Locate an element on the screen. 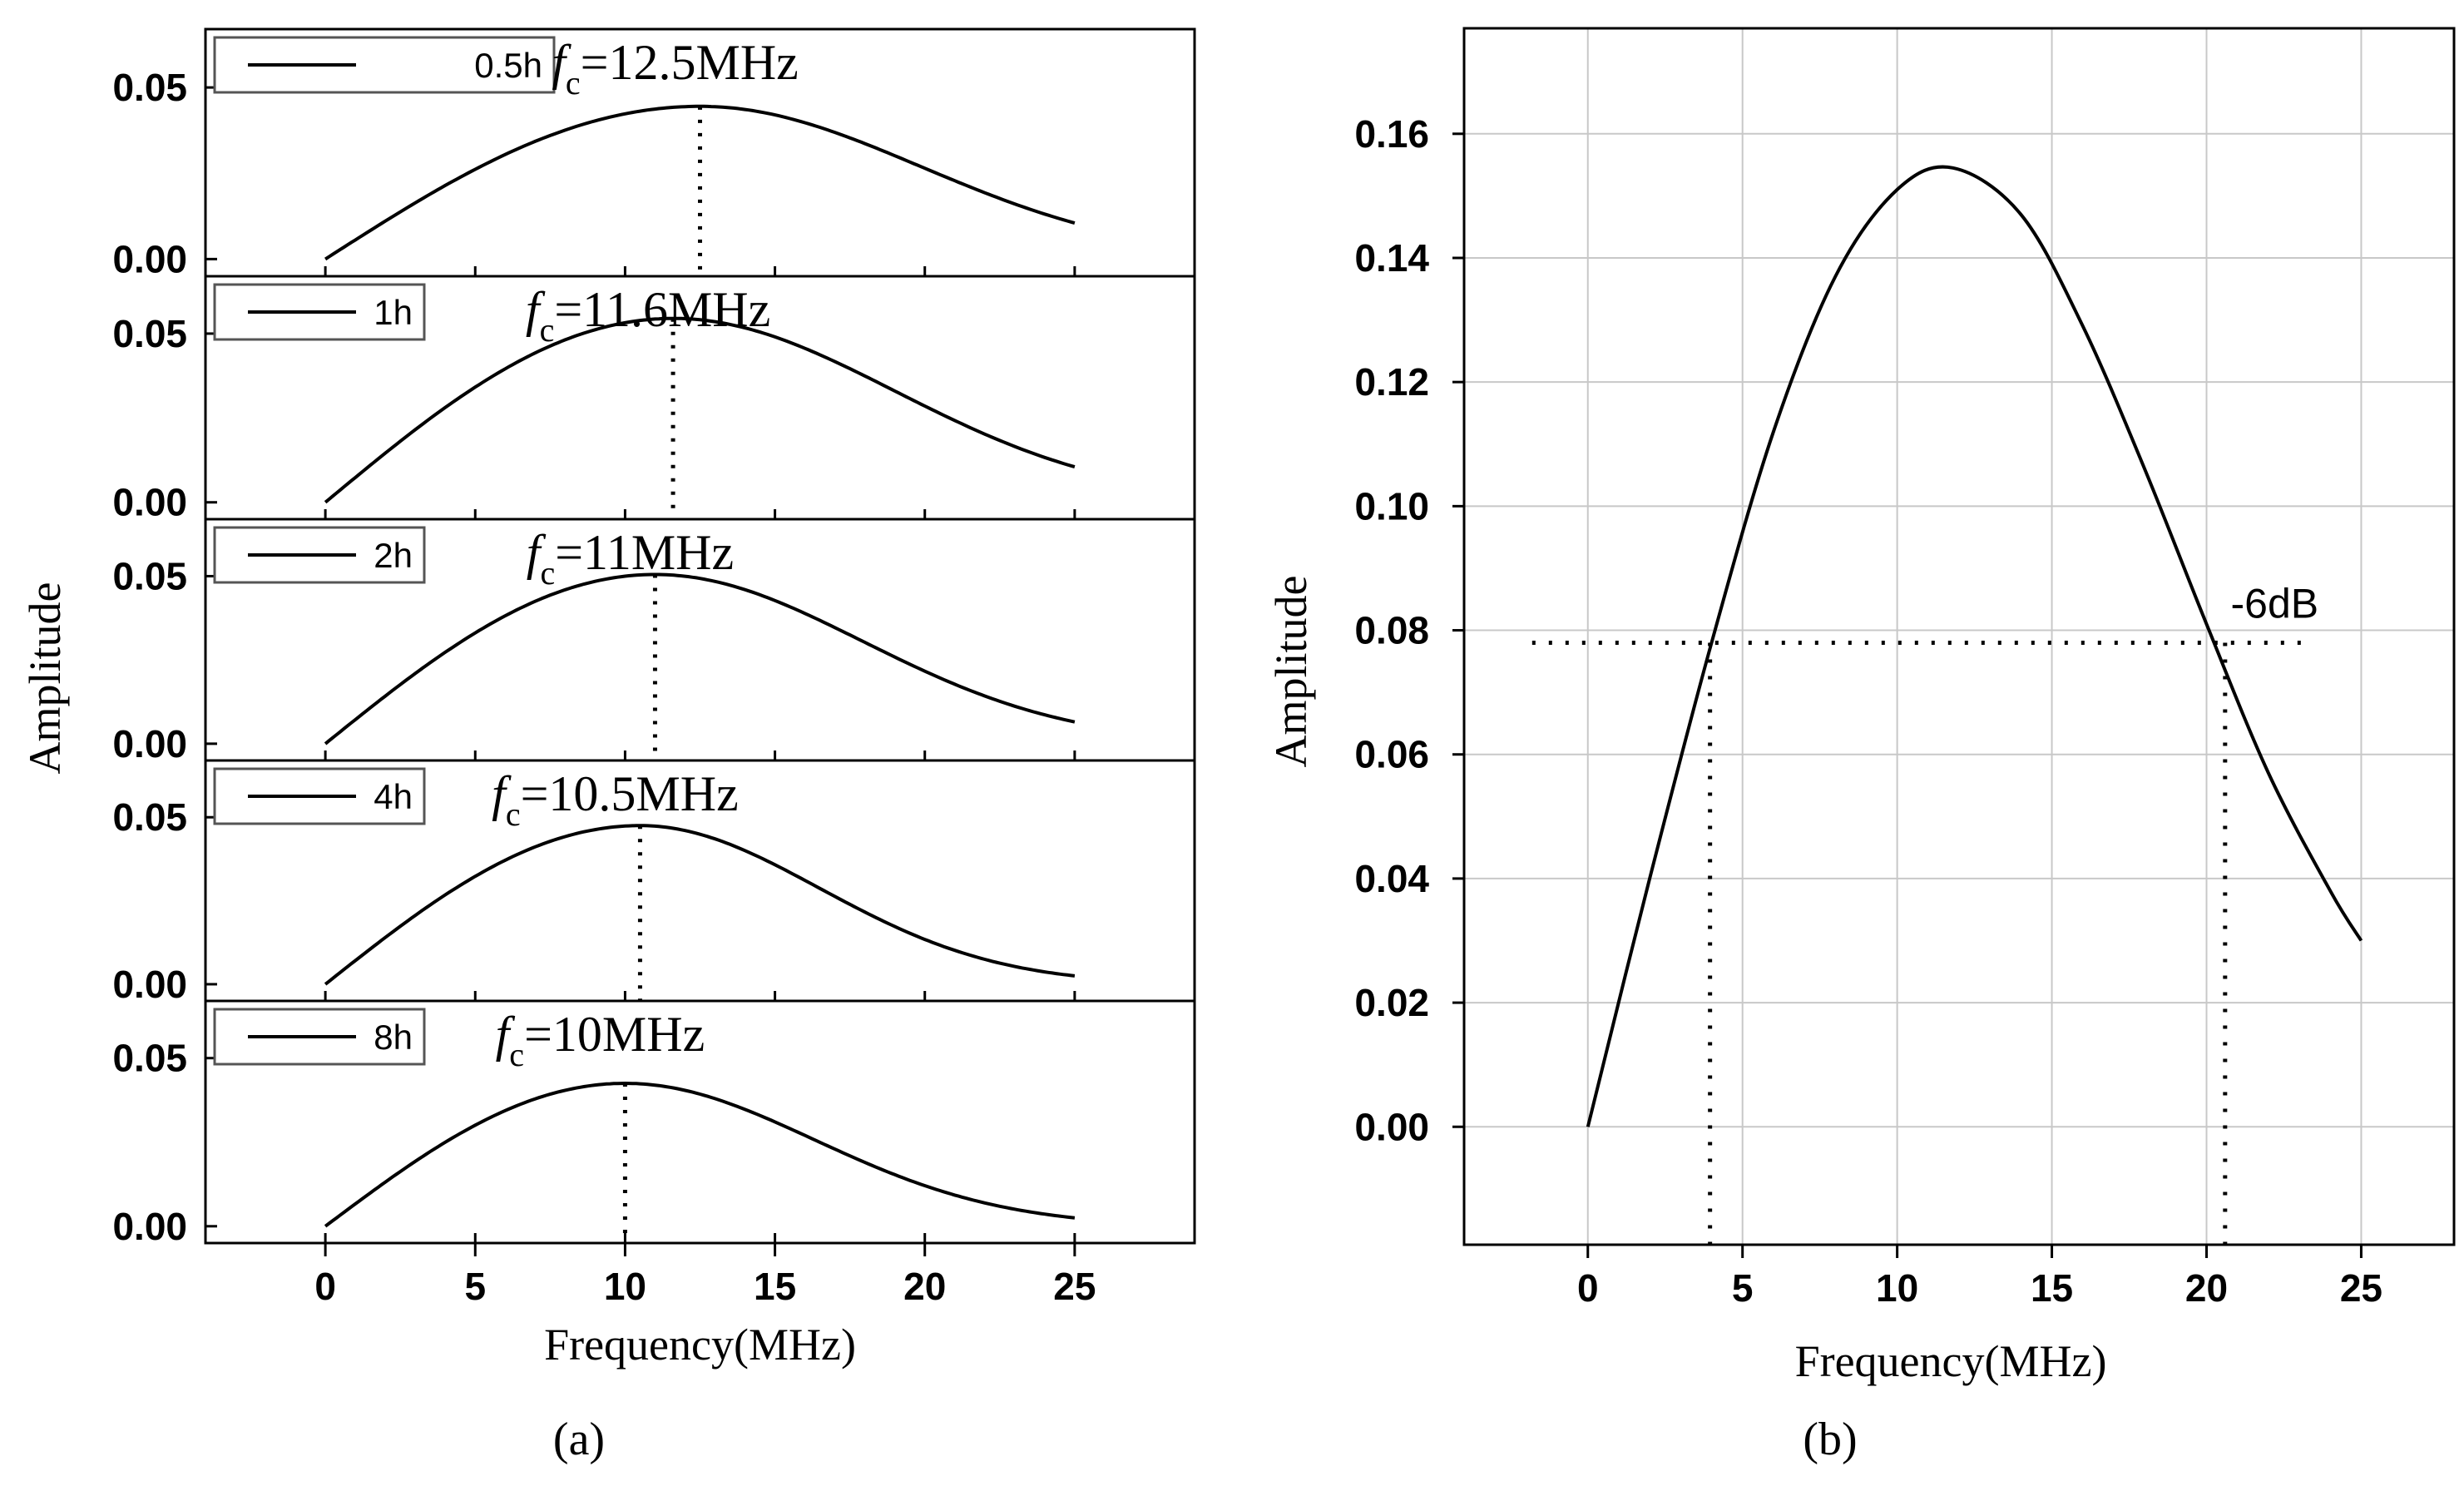 The height and width of the screenshot is (1491, 2464). y-tick-label: 0.12 is located at coordinates (1391, 382).